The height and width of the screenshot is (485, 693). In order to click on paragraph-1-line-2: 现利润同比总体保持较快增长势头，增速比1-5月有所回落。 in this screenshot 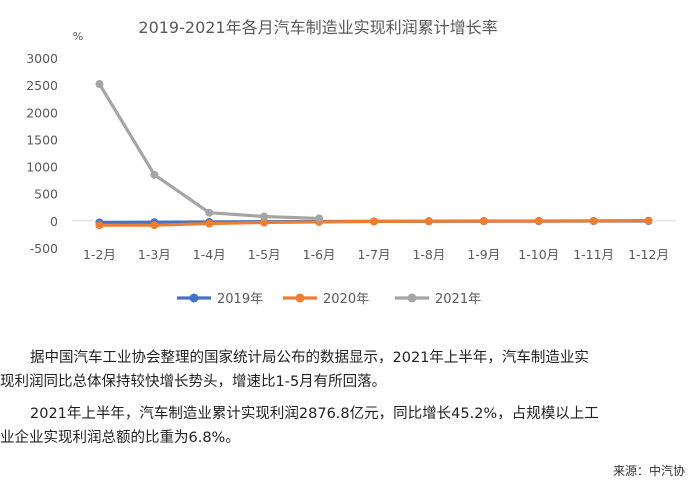, I will do `click(193, 382)`.